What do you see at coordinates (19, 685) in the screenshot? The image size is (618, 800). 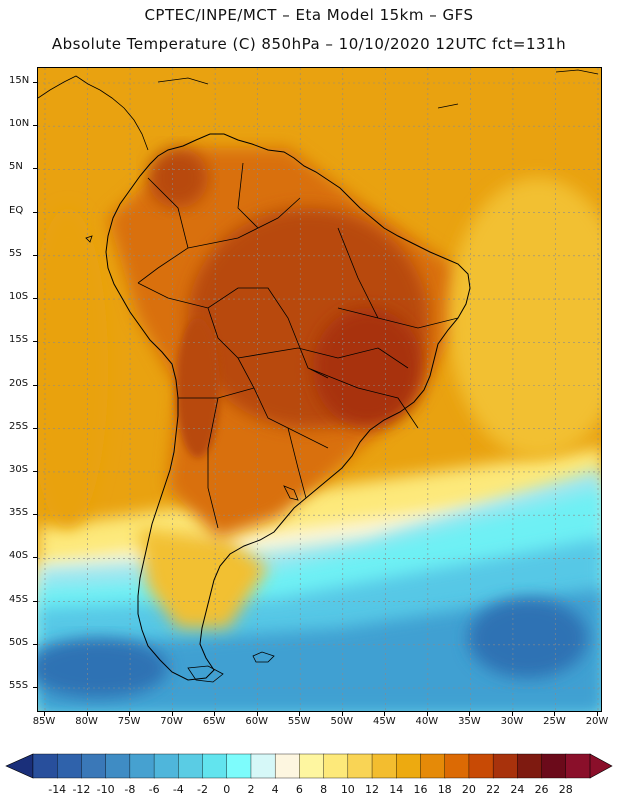 I see `latitude-label: 55S` at bounding box center [19, 685].